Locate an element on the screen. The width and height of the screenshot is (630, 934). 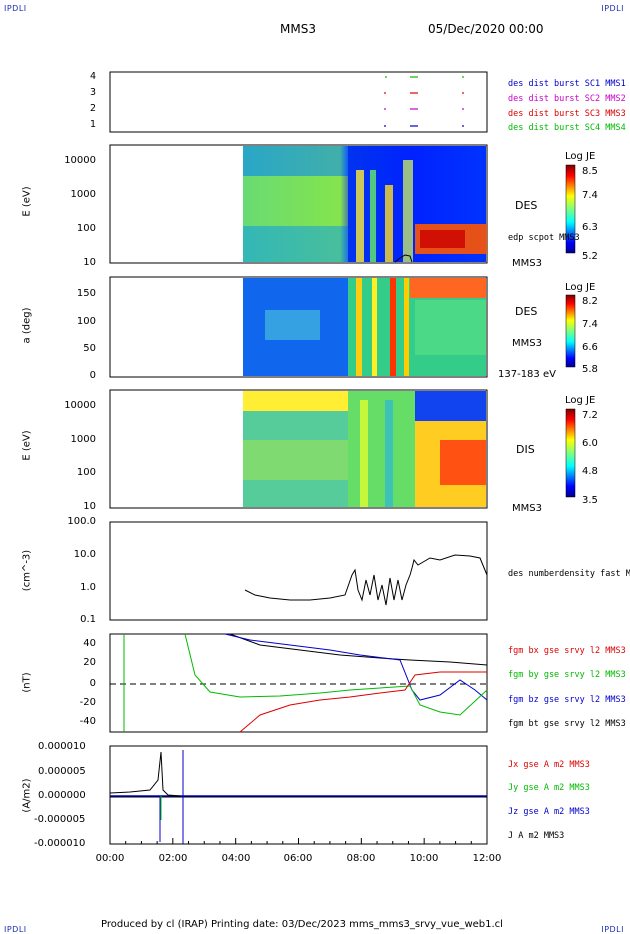
corner-label-top-right: IPDLI is located at coordinates (612, 8).